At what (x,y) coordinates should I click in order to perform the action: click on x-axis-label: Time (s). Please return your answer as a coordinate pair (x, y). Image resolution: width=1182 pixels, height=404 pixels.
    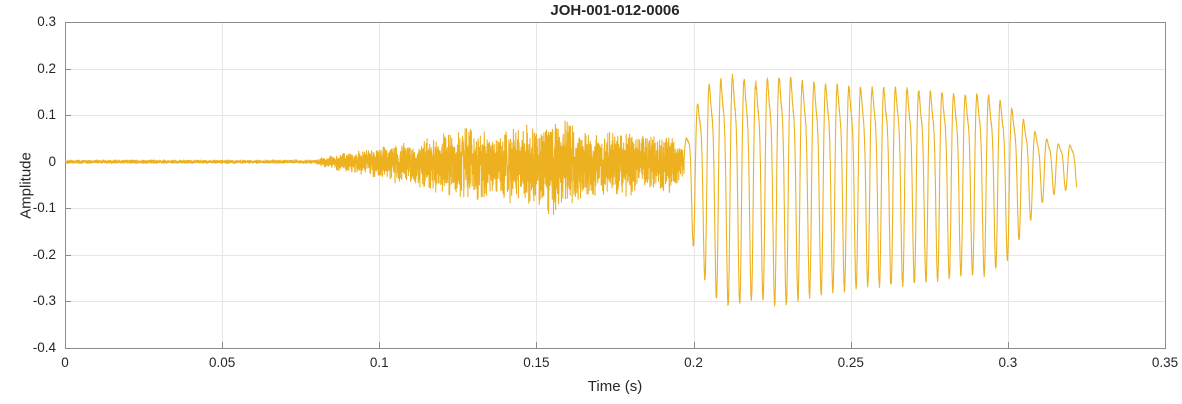
    Looking at the image, I should click on (615, 386).